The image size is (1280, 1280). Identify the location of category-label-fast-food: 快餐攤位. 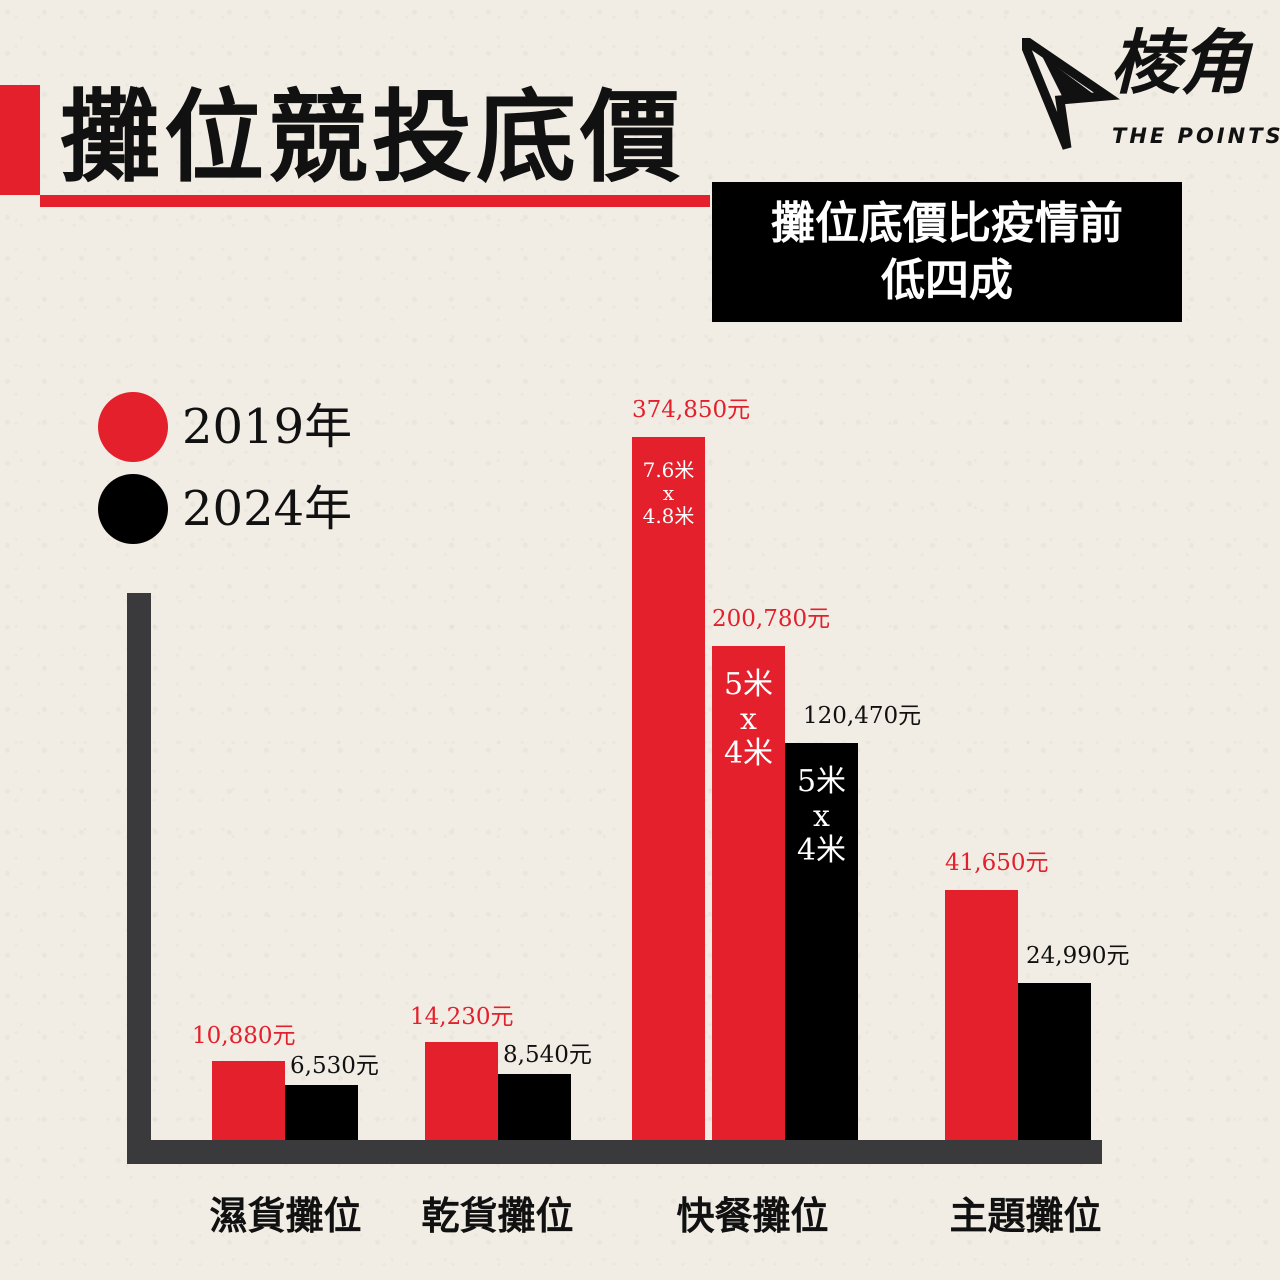
(752, 1216).